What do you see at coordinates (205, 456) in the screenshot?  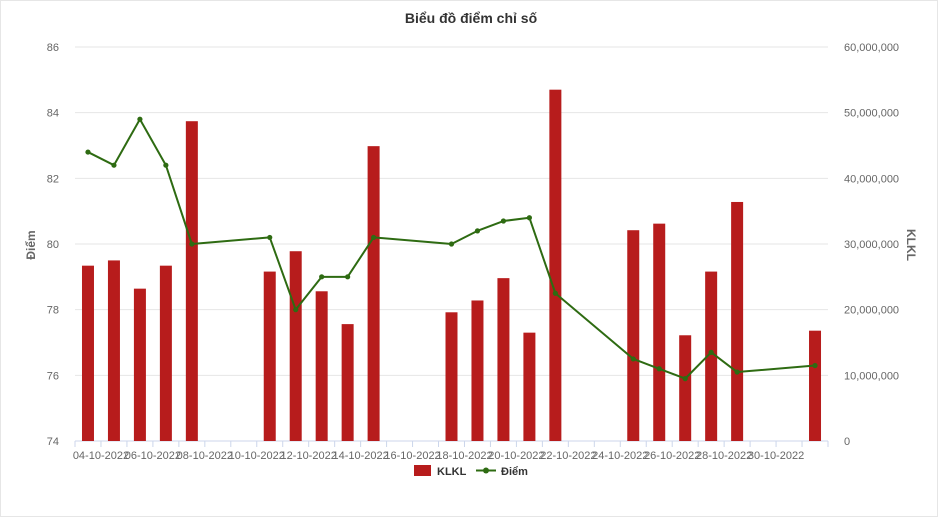 I see `x-tick-label: 08-10-2022` at bounding box center [205, 456].